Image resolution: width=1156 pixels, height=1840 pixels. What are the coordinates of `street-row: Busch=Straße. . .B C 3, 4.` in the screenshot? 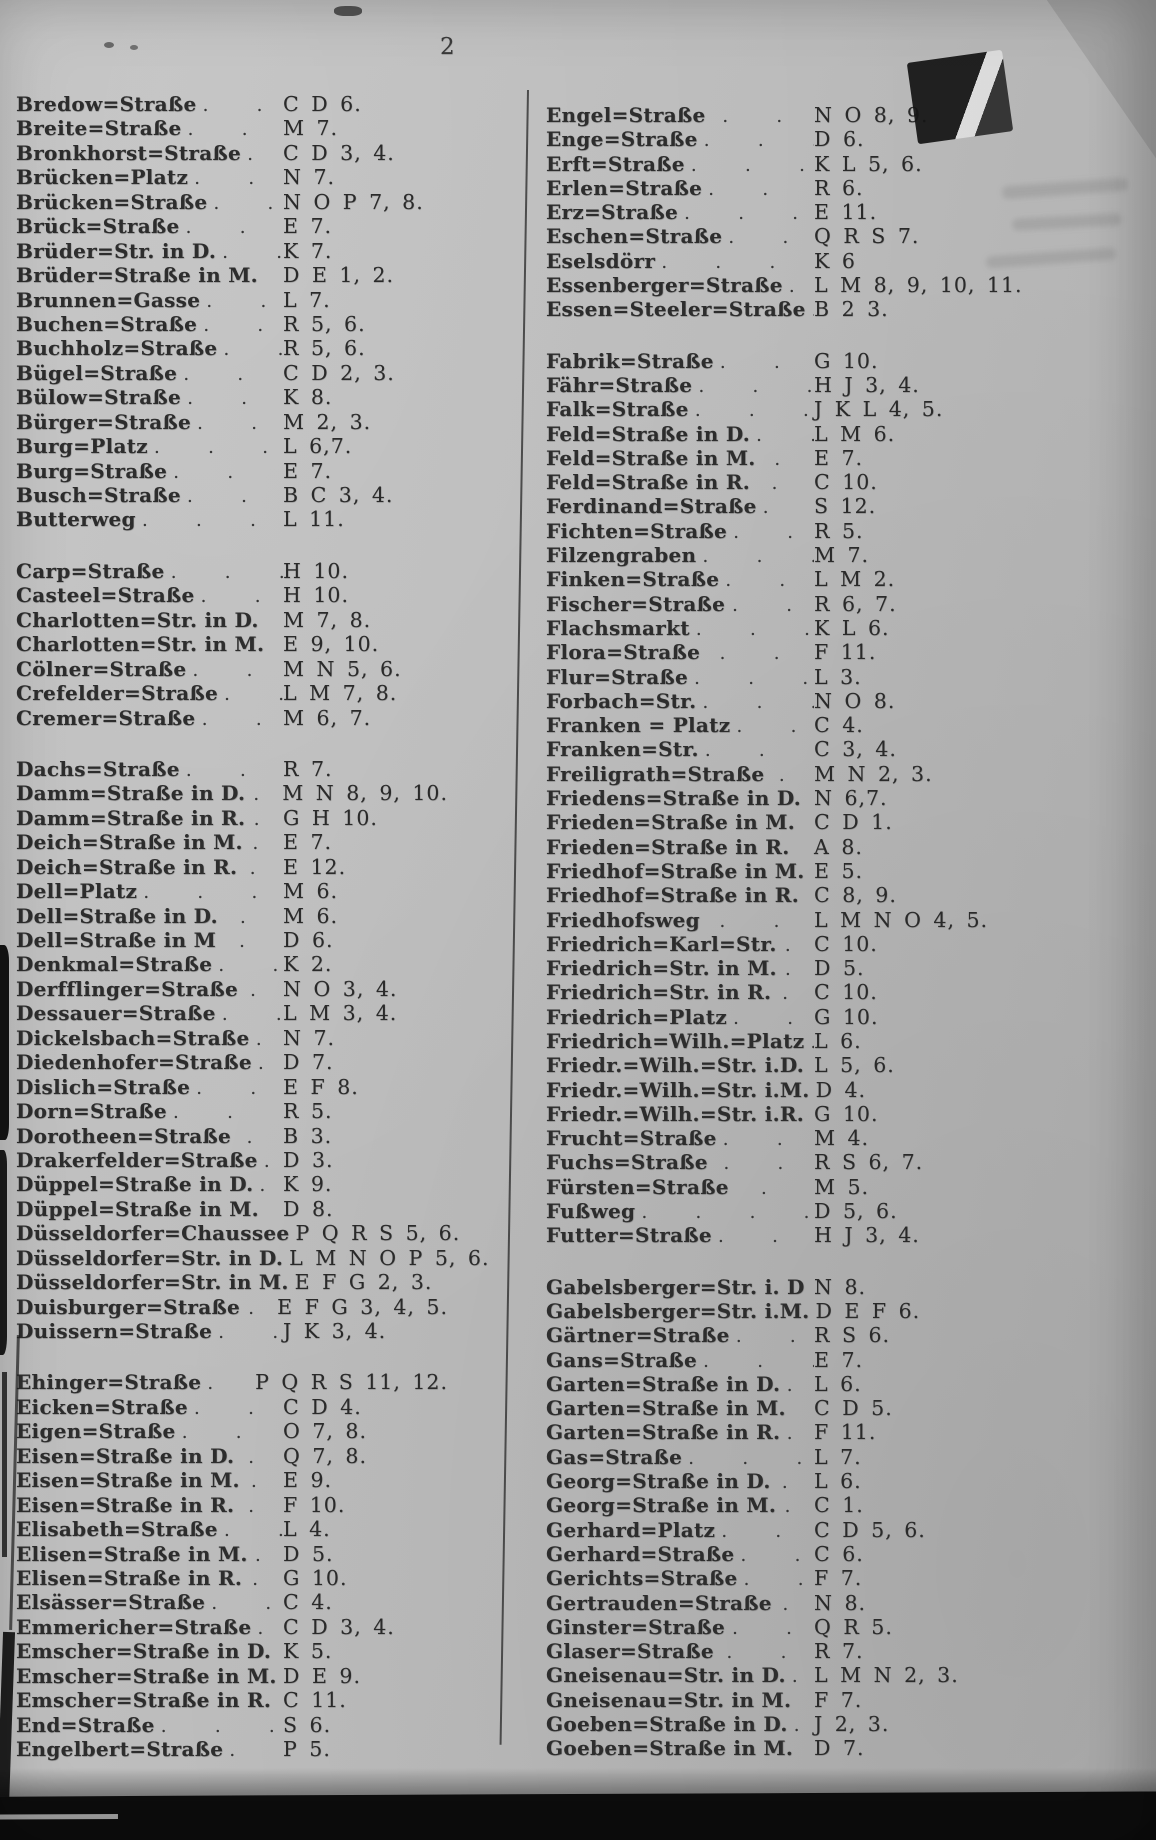 It's located at (232, 495).